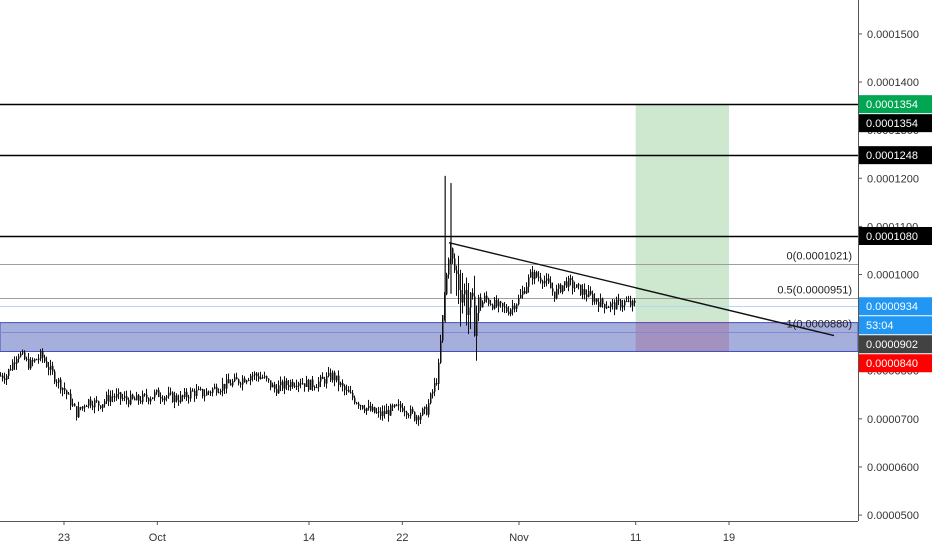  Describe the element at coordinates (429, 337) in the screenshot. I see `support-zone-band` at that location.